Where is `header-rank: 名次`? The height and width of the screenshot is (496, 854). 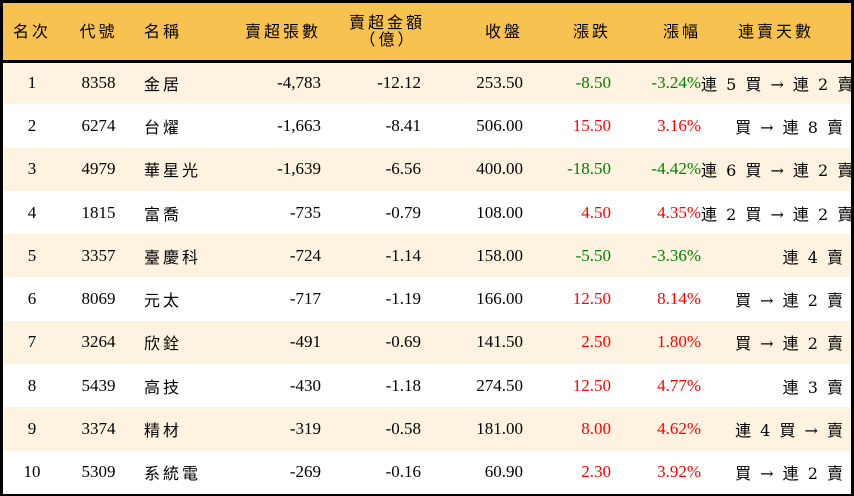 header-rank: 名次 is located at coordinates (31, 31).